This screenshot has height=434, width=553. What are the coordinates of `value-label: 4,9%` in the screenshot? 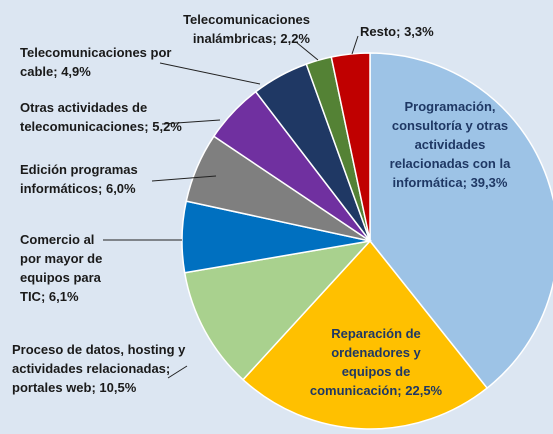 It's located at (76, 71).